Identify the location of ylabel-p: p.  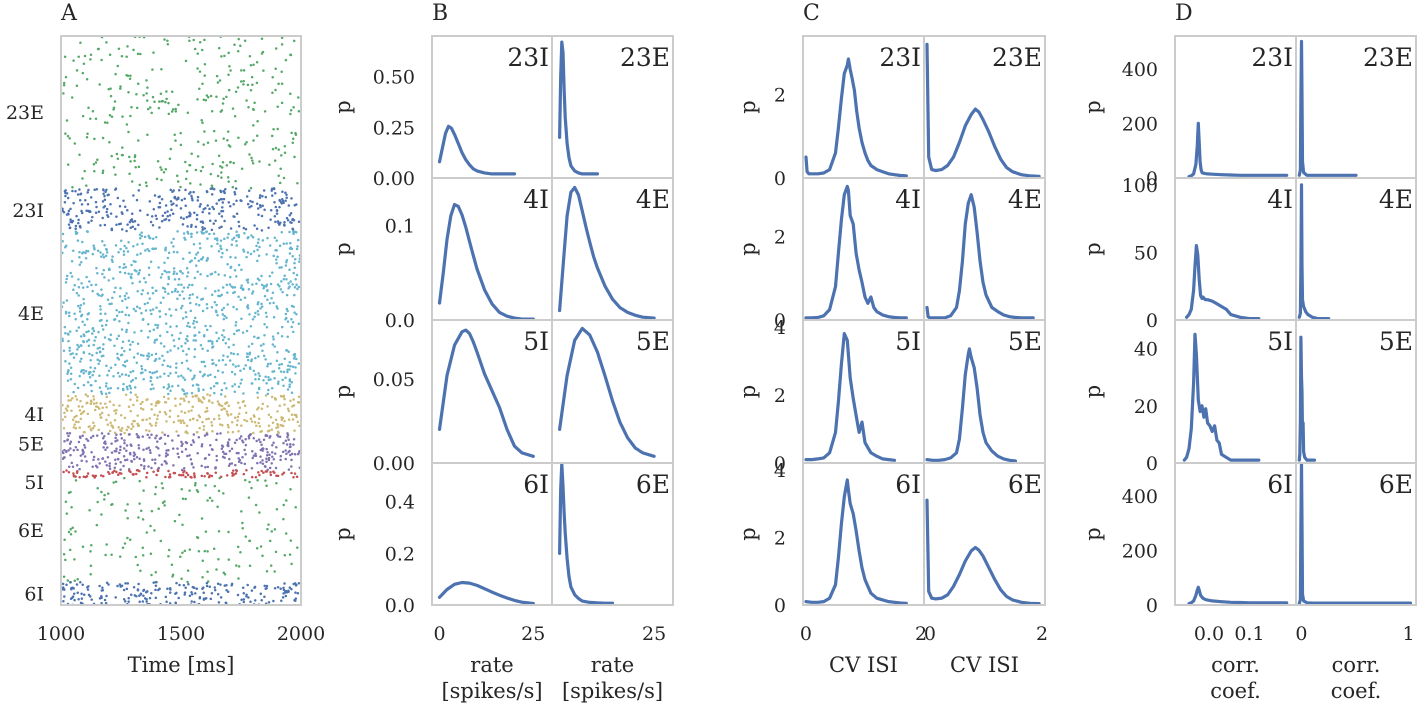
(343, 391).